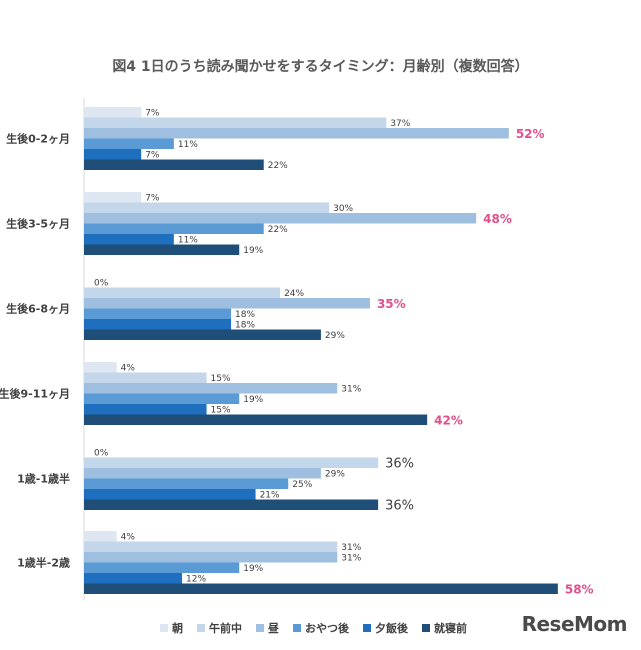 The height and width of the screenshot is (650, 641). Describe the element at coordinates (43, 563) in the screenshot. I see `category-label: 1歳半-2歳` at that location.